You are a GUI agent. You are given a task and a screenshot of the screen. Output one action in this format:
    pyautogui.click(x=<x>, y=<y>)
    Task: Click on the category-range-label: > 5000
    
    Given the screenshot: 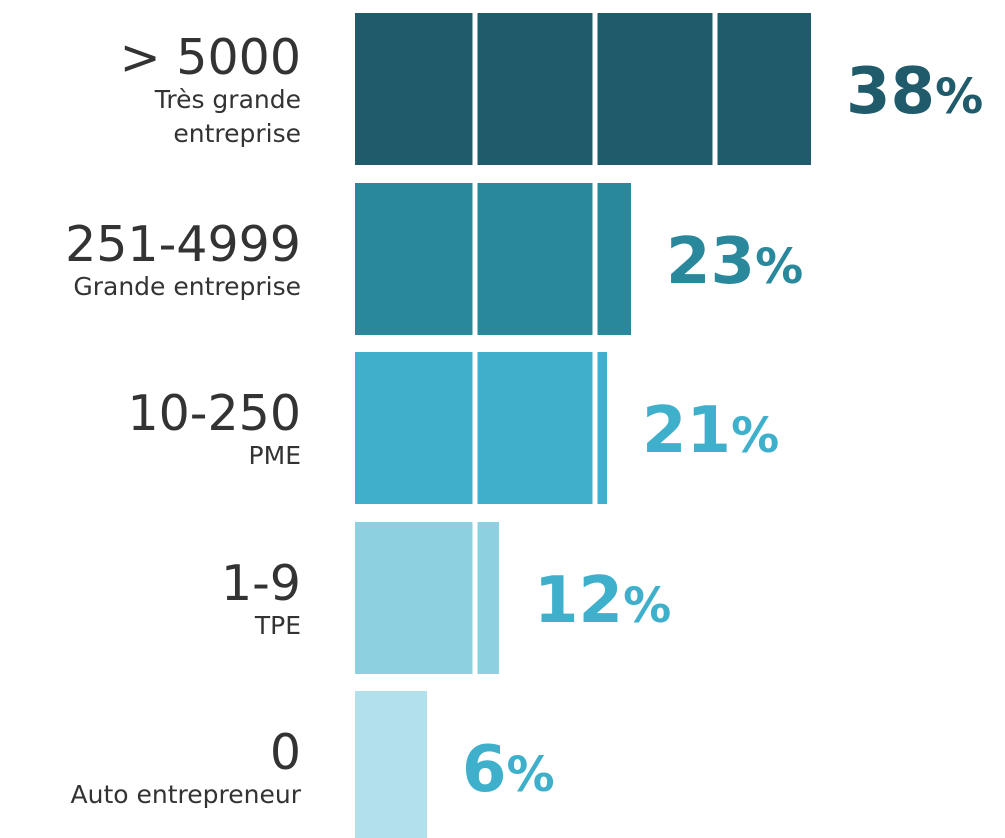 What is the action you would take?
    pyautogui.click(x=210, y=57)
    